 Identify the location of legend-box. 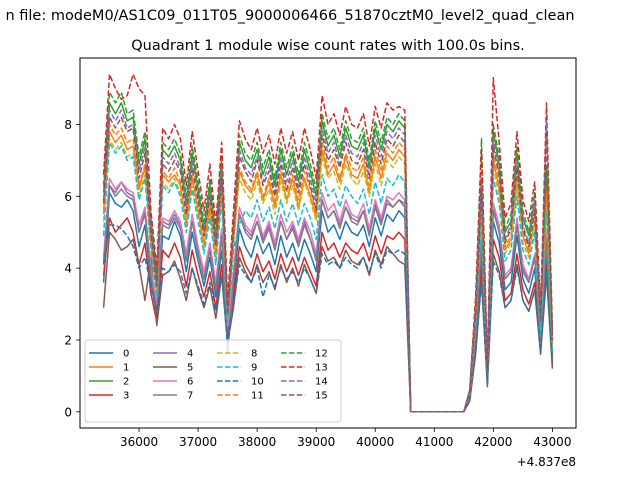
(213, 381).